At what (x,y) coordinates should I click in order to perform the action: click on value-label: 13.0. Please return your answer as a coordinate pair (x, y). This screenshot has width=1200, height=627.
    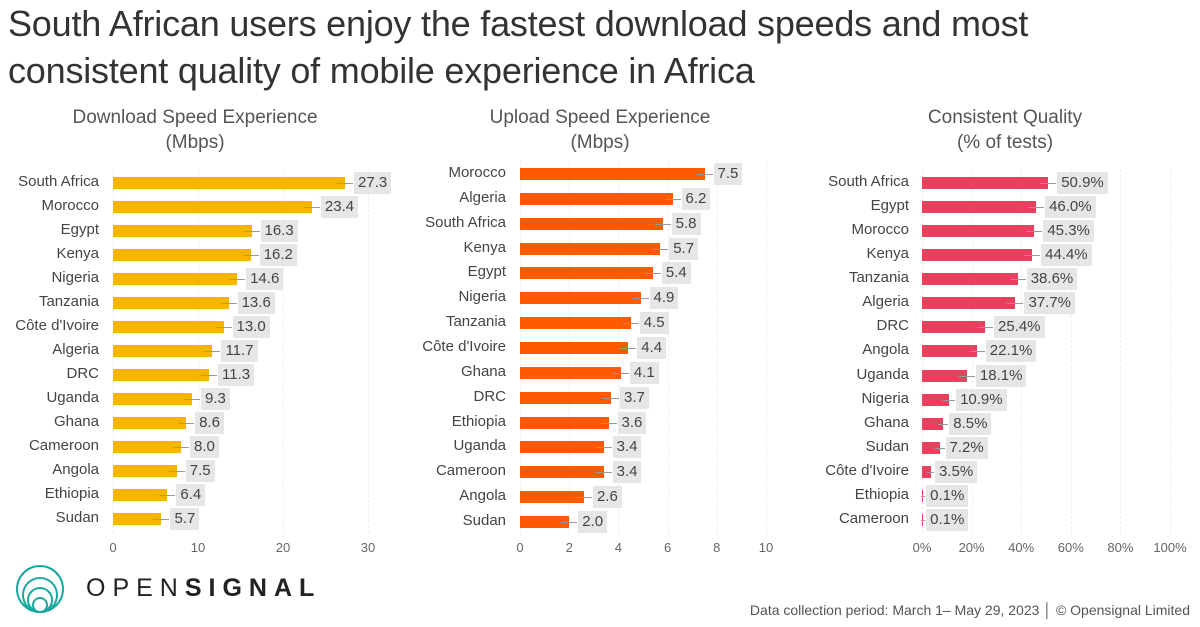
    Looking at the image, I should click on (251, 327).